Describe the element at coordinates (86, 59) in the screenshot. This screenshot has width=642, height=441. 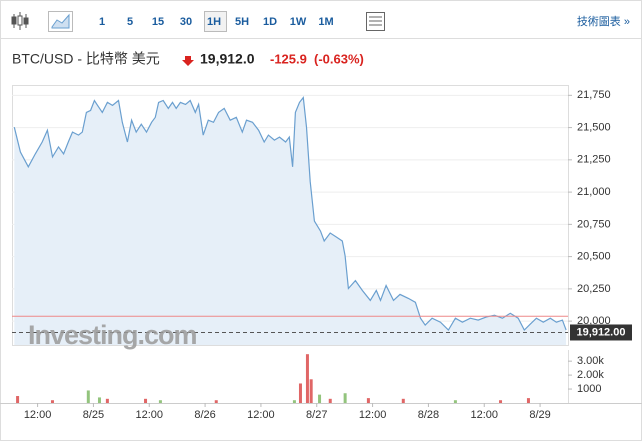
I see `symbol-title: BTC/USD - 比特幣 美元` at that location.